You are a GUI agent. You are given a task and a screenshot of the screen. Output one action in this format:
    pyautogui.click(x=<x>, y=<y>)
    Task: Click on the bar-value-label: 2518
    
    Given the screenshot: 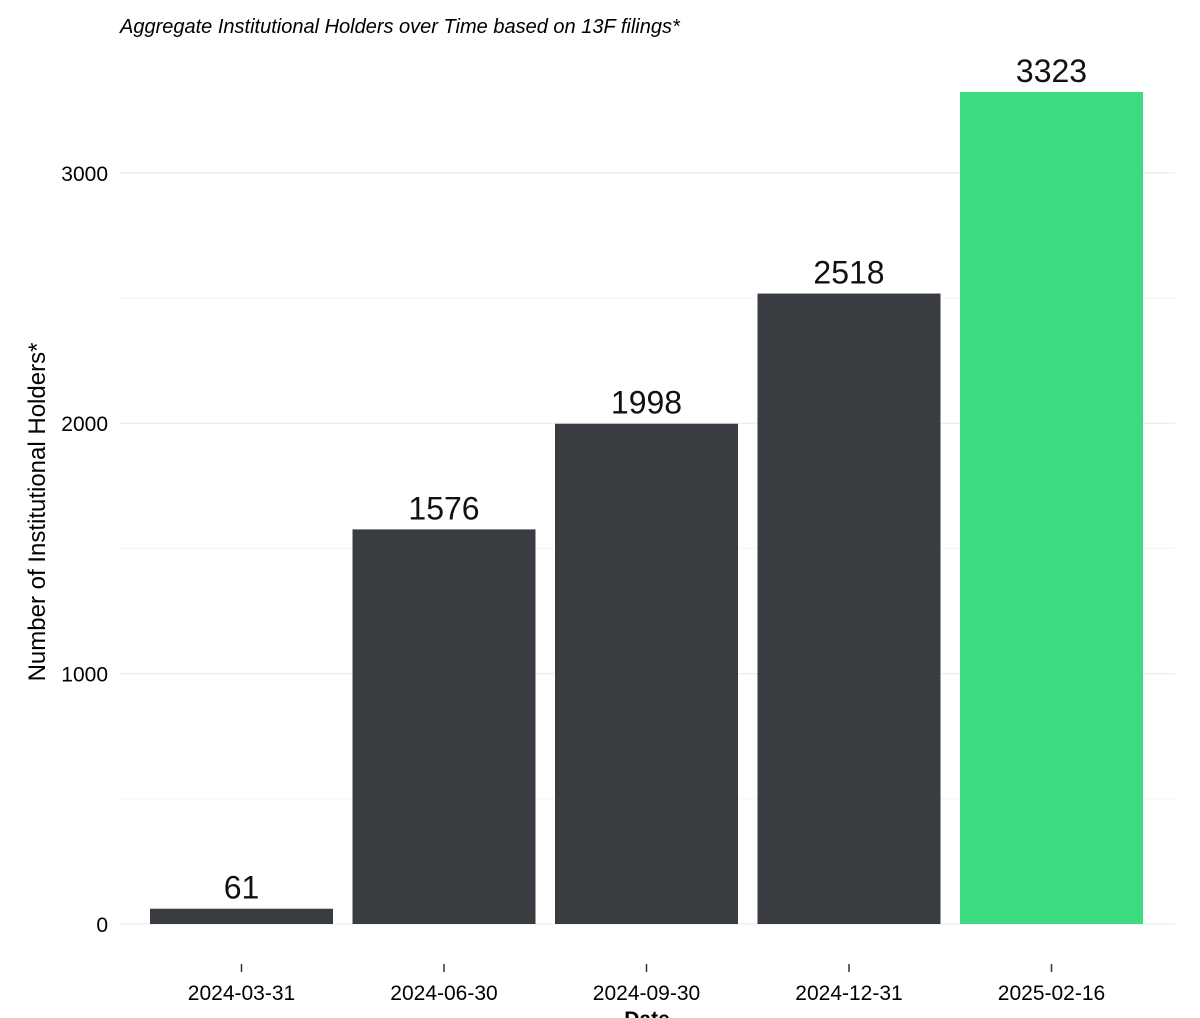 What is the action you would take?
    pyautogui.click(x=848, y=273)
    